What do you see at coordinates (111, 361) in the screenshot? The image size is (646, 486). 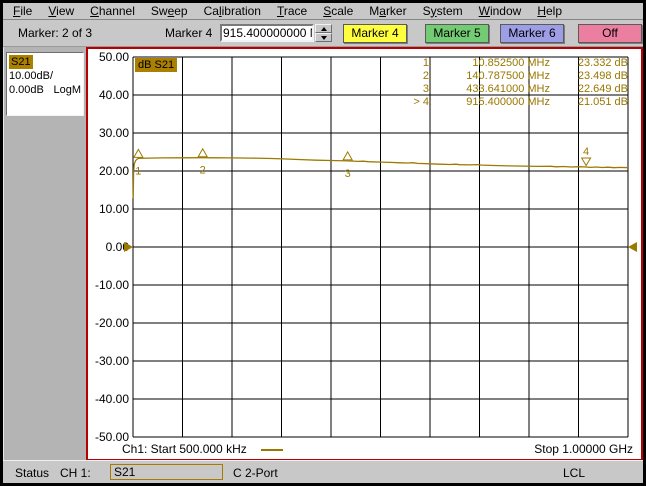 I see `y-tick-label: -30.00` at bounding box center [111, 361].